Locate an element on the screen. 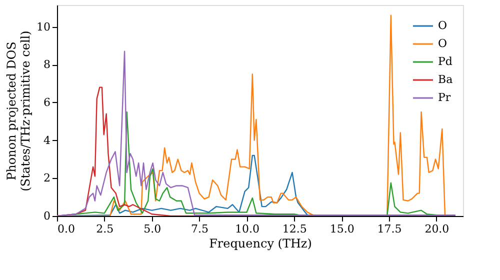 The width and height of the screenshot is (500, 280). x-axis-title: Frequency (THz) is located at coordinates (260, 243).